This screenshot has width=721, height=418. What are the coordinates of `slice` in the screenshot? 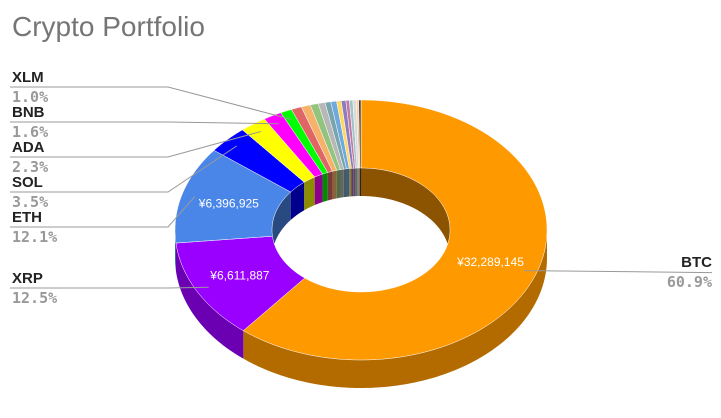 It's located at (360, 134).